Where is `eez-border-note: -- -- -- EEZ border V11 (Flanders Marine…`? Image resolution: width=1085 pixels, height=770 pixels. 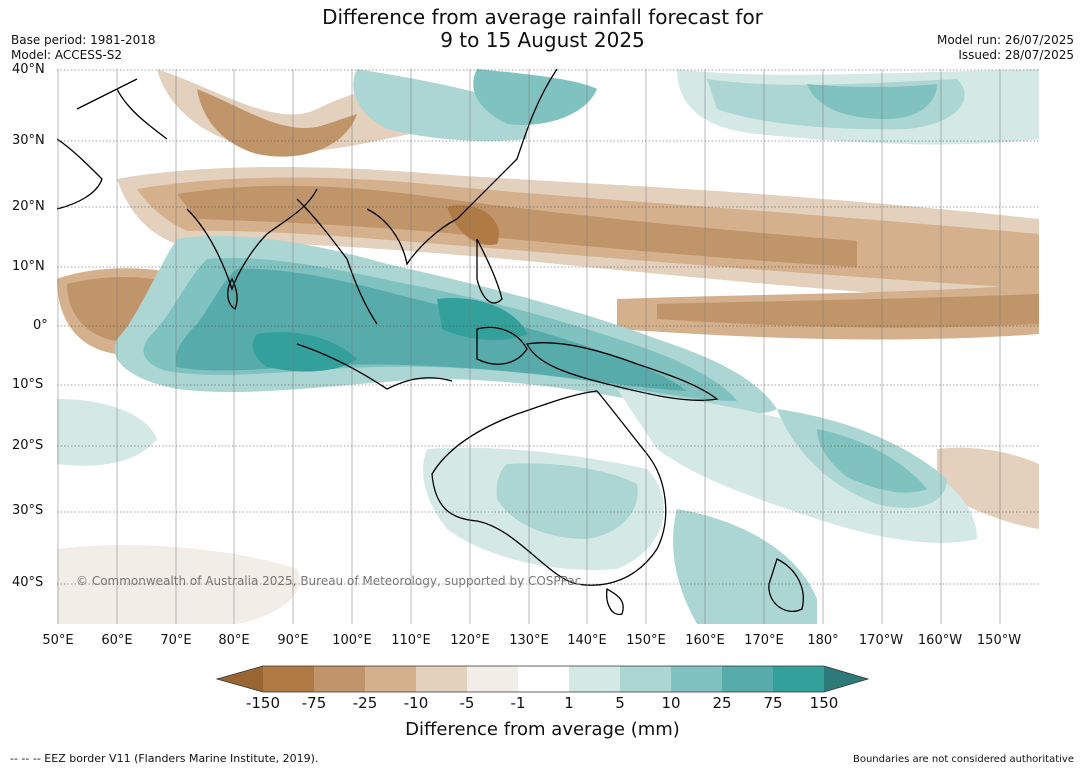
eez-border-note: -- -- -- EEZ border V11 (Flanders Marine… is located at coordinates (164, 758).